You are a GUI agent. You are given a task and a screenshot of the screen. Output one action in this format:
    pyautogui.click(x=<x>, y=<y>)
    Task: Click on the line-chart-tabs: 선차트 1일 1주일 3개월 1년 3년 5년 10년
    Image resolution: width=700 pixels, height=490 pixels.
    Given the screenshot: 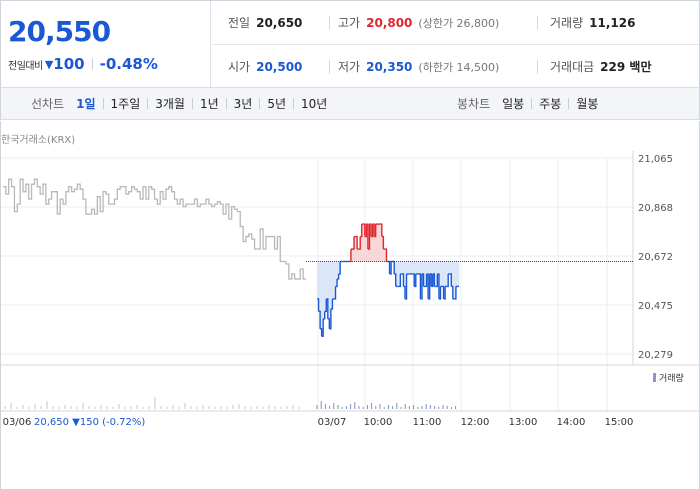 What is the action you would take?
    pyautogui.click(x=179, y=103)
    